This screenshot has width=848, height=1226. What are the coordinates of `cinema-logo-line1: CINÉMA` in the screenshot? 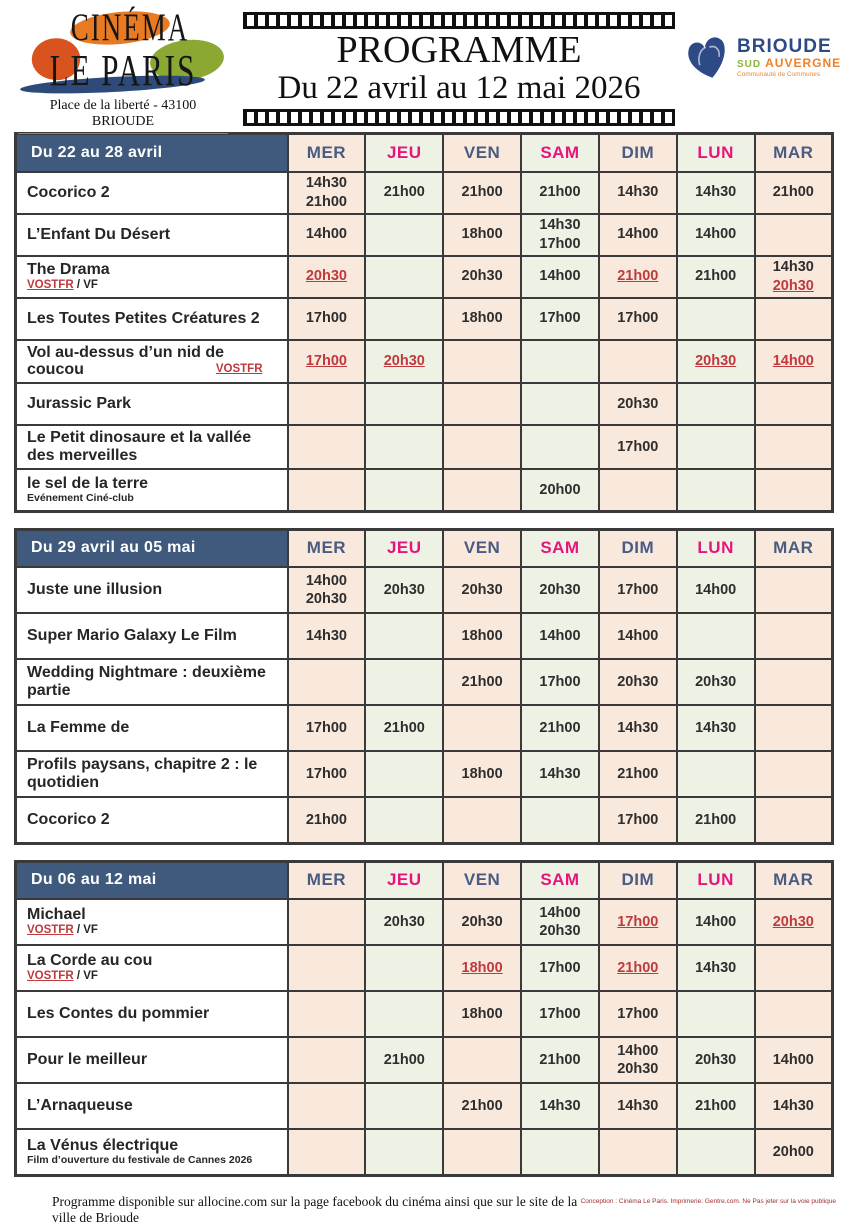 It's located at (130, 27).